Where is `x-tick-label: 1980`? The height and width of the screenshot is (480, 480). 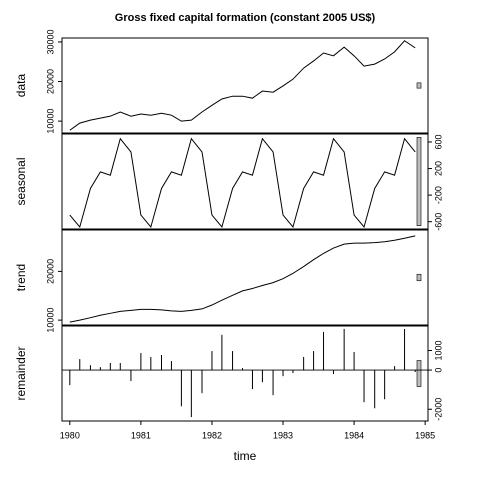 x-tick-label: 1980 is located at coordinates (70, 435).